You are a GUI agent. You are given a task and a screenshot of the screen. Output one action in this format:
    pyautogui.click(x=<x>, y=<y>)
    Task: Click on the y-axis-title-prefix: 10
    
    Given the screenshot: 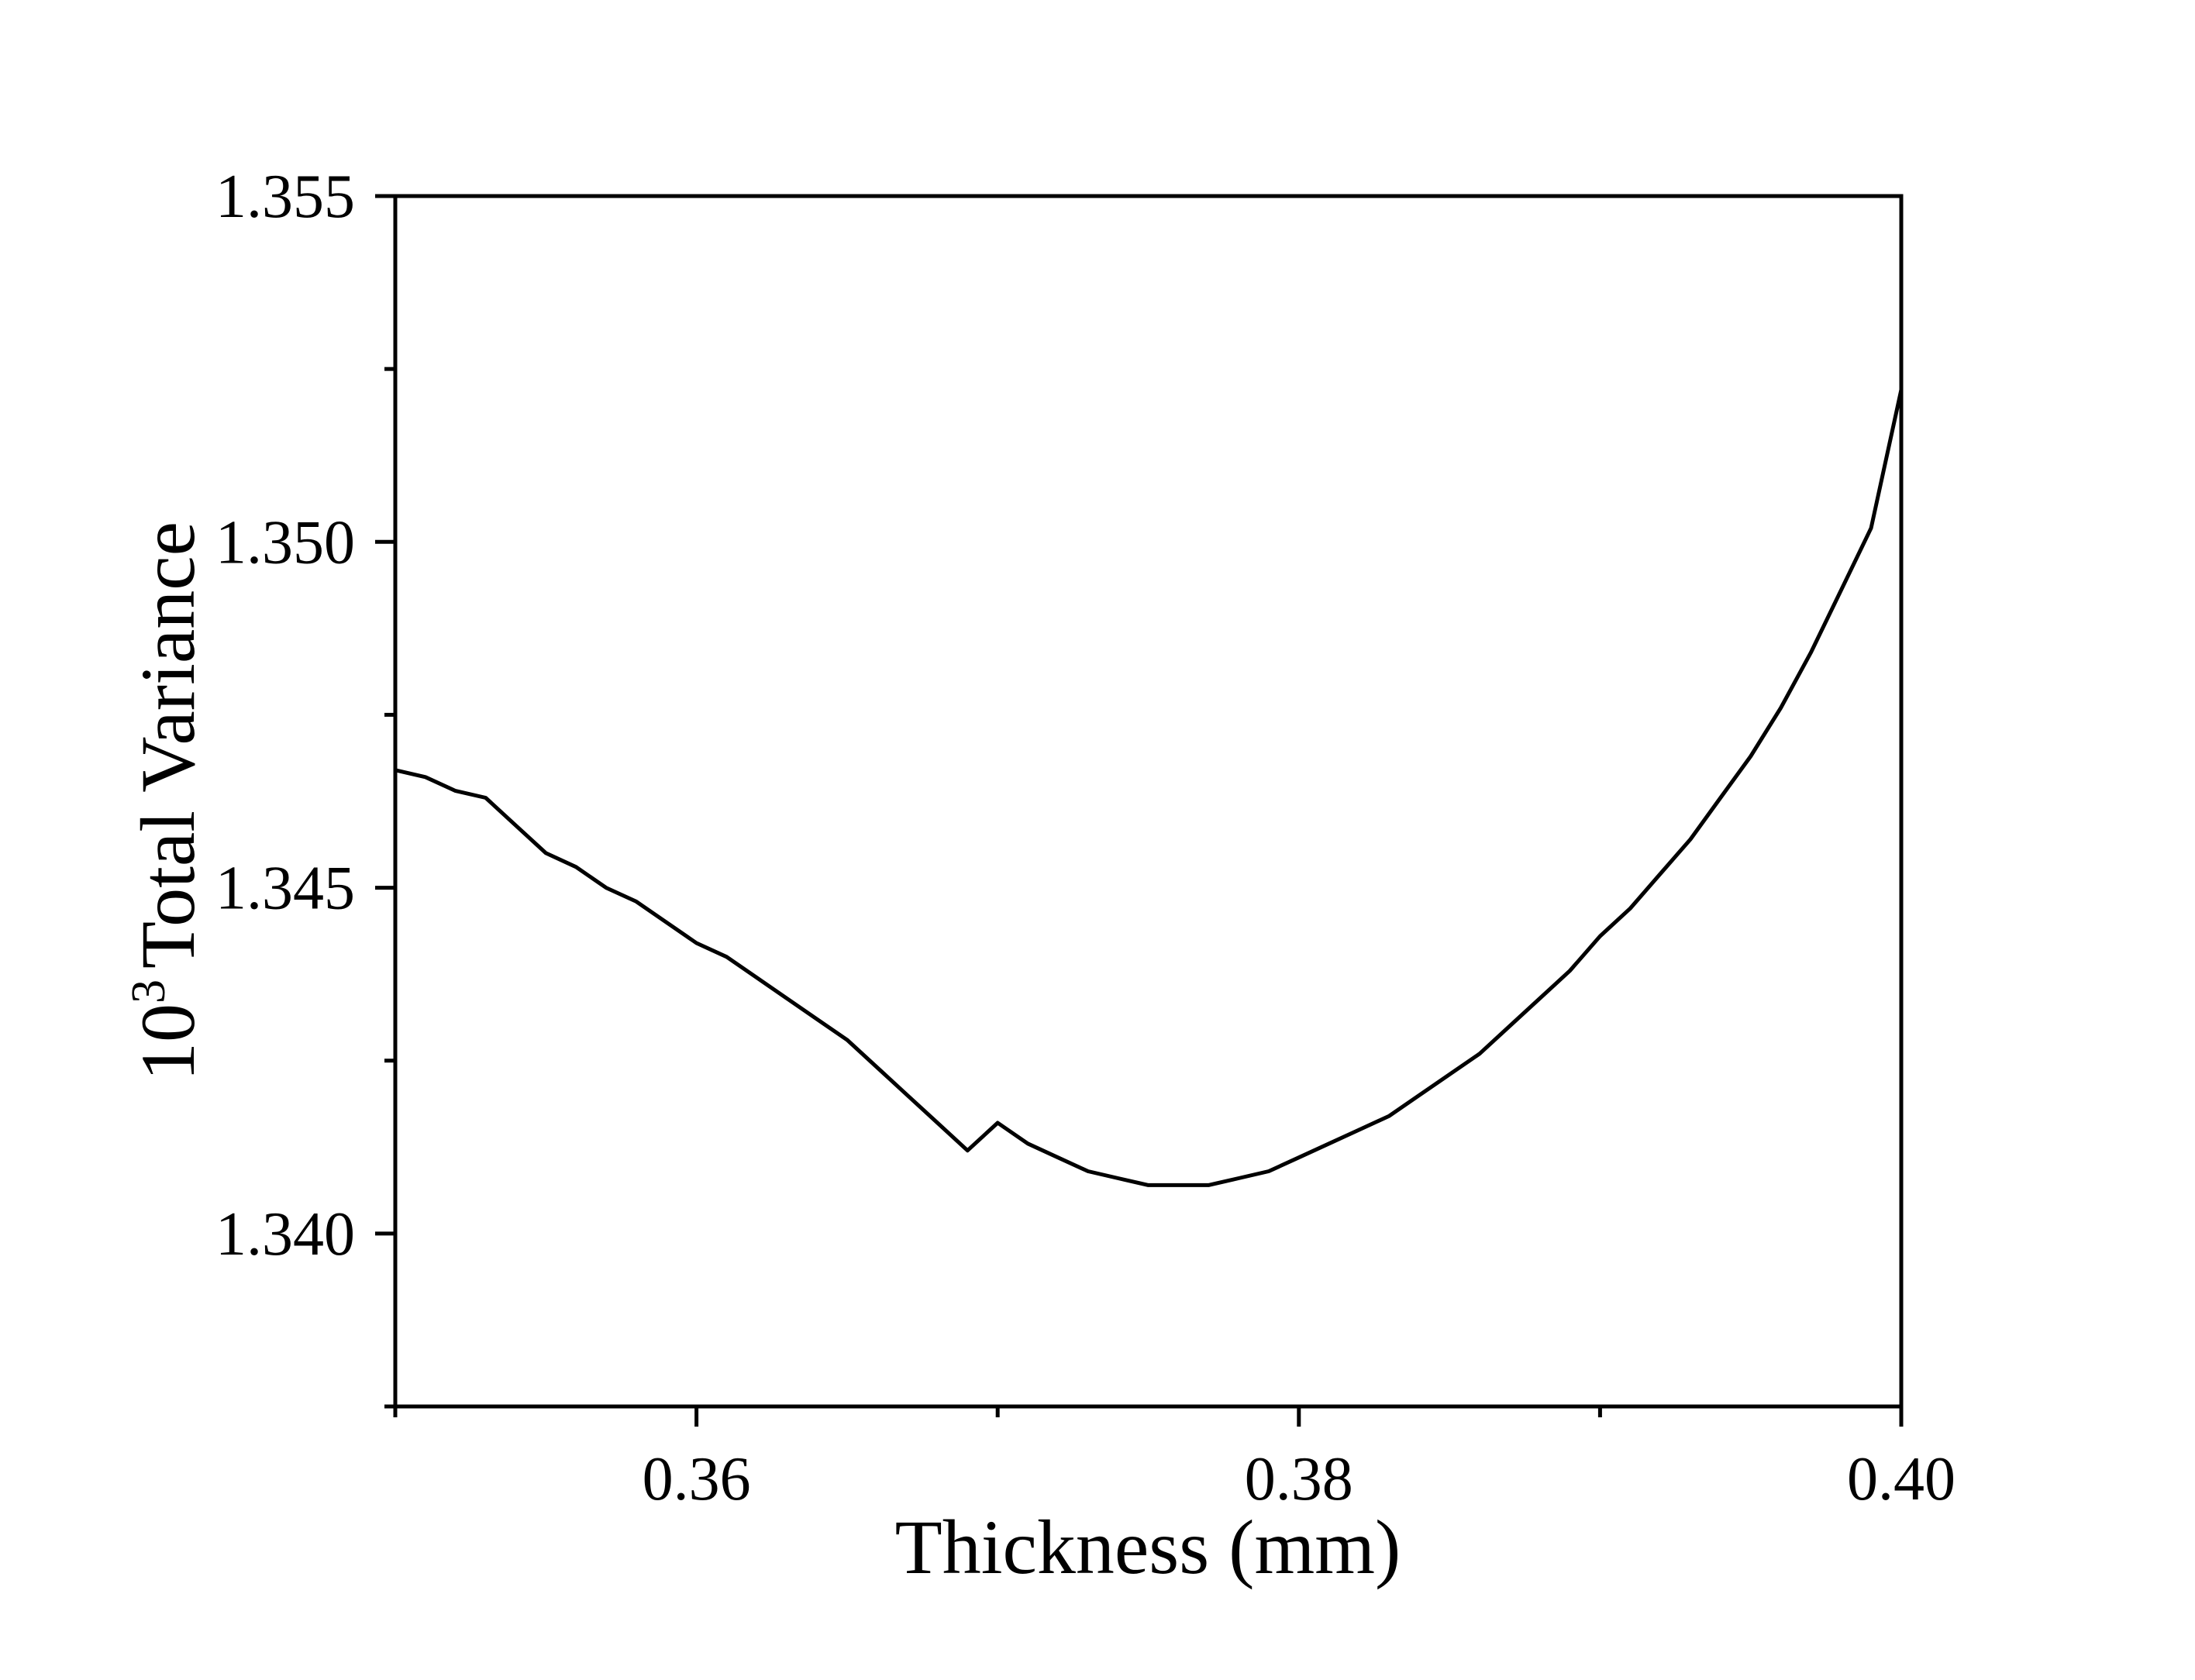 What is the action you would take?
    pyautogui.click(x=168, y=1043)
    